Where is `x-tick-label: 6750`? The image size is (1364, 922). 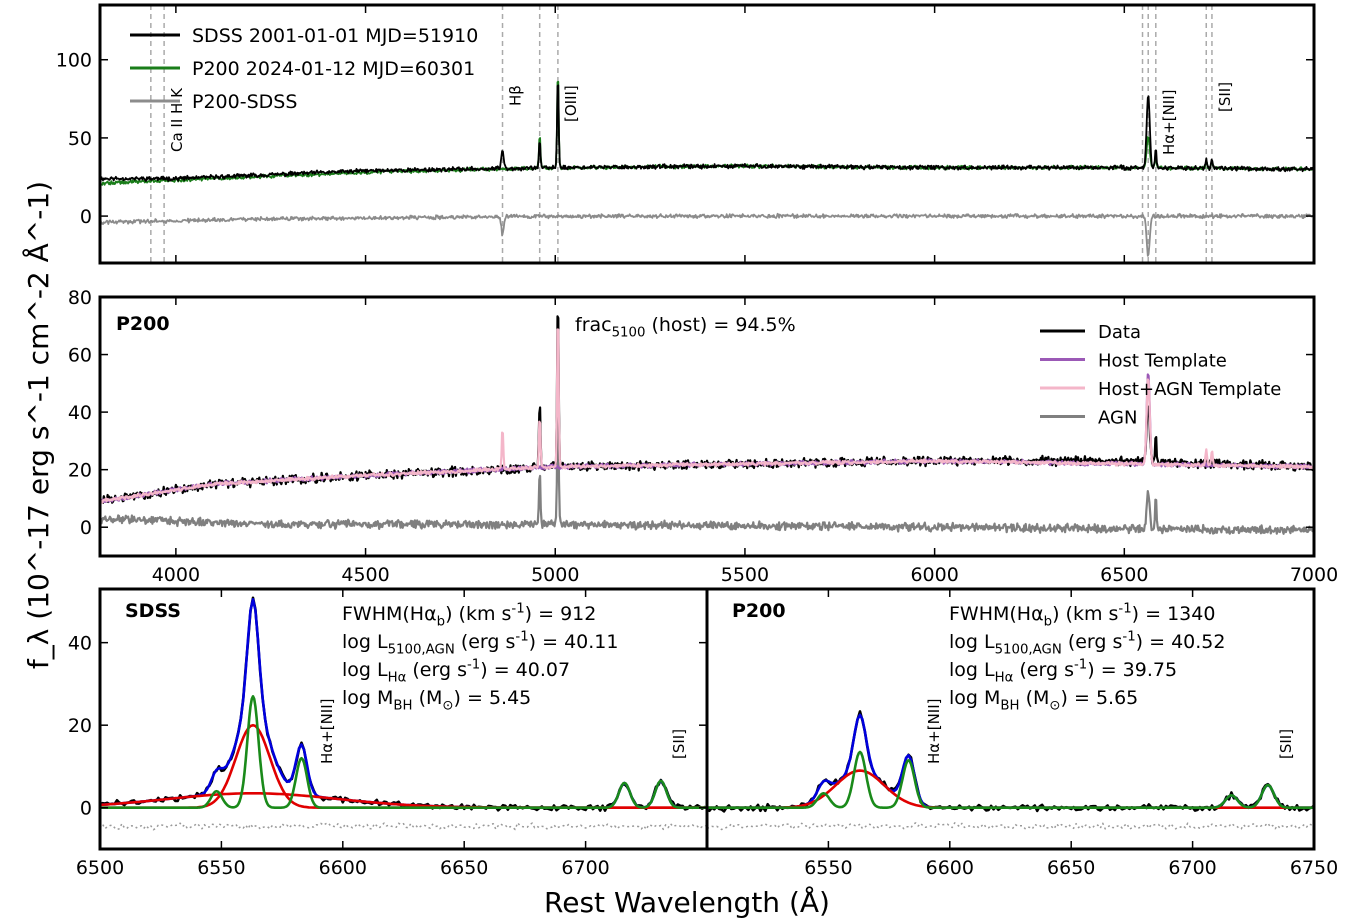 x-tick-label: 6750 is located at coordinates (1314, 868).